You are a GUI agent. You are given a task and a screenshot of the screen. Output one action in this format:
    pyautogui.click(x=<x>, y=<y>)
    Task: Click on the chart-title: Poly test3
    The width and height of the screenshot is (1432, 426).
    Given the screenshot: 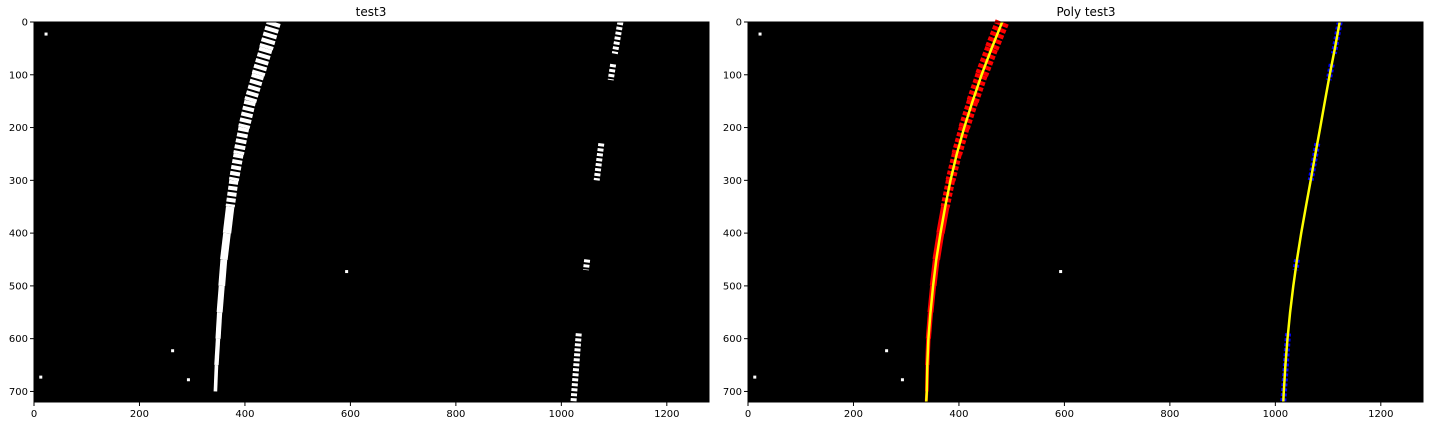 What is the action you would take?
    pyautogui.click(x=1085, y=12)
    